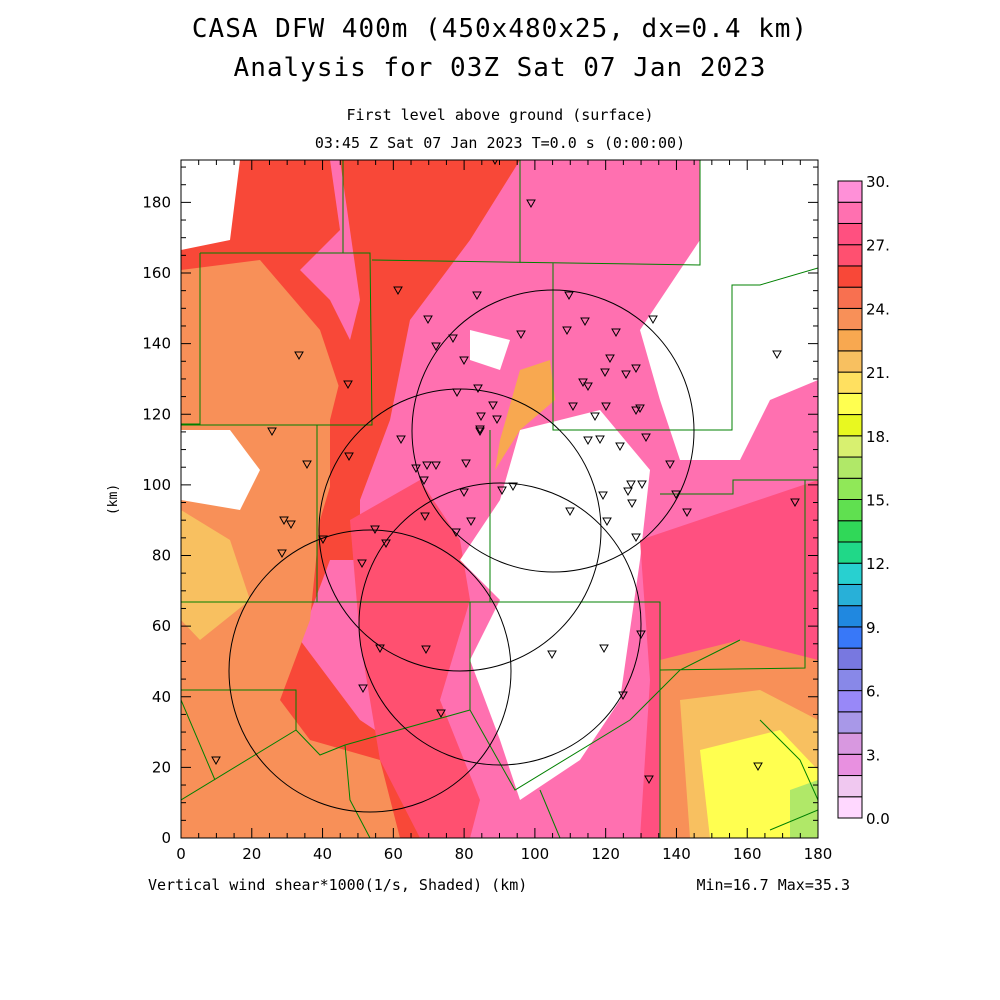 The width and height of the screenshot is (1000, 1000). I want to click on x-tick-label: 20, so click(251, 854).